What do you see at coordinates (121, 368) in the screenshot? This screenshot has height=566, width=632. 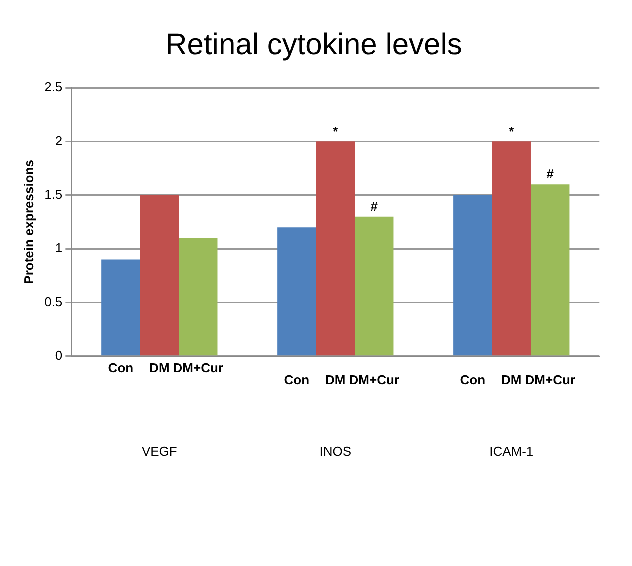 I see `series-label: Con` at bounding box center [121, 368].